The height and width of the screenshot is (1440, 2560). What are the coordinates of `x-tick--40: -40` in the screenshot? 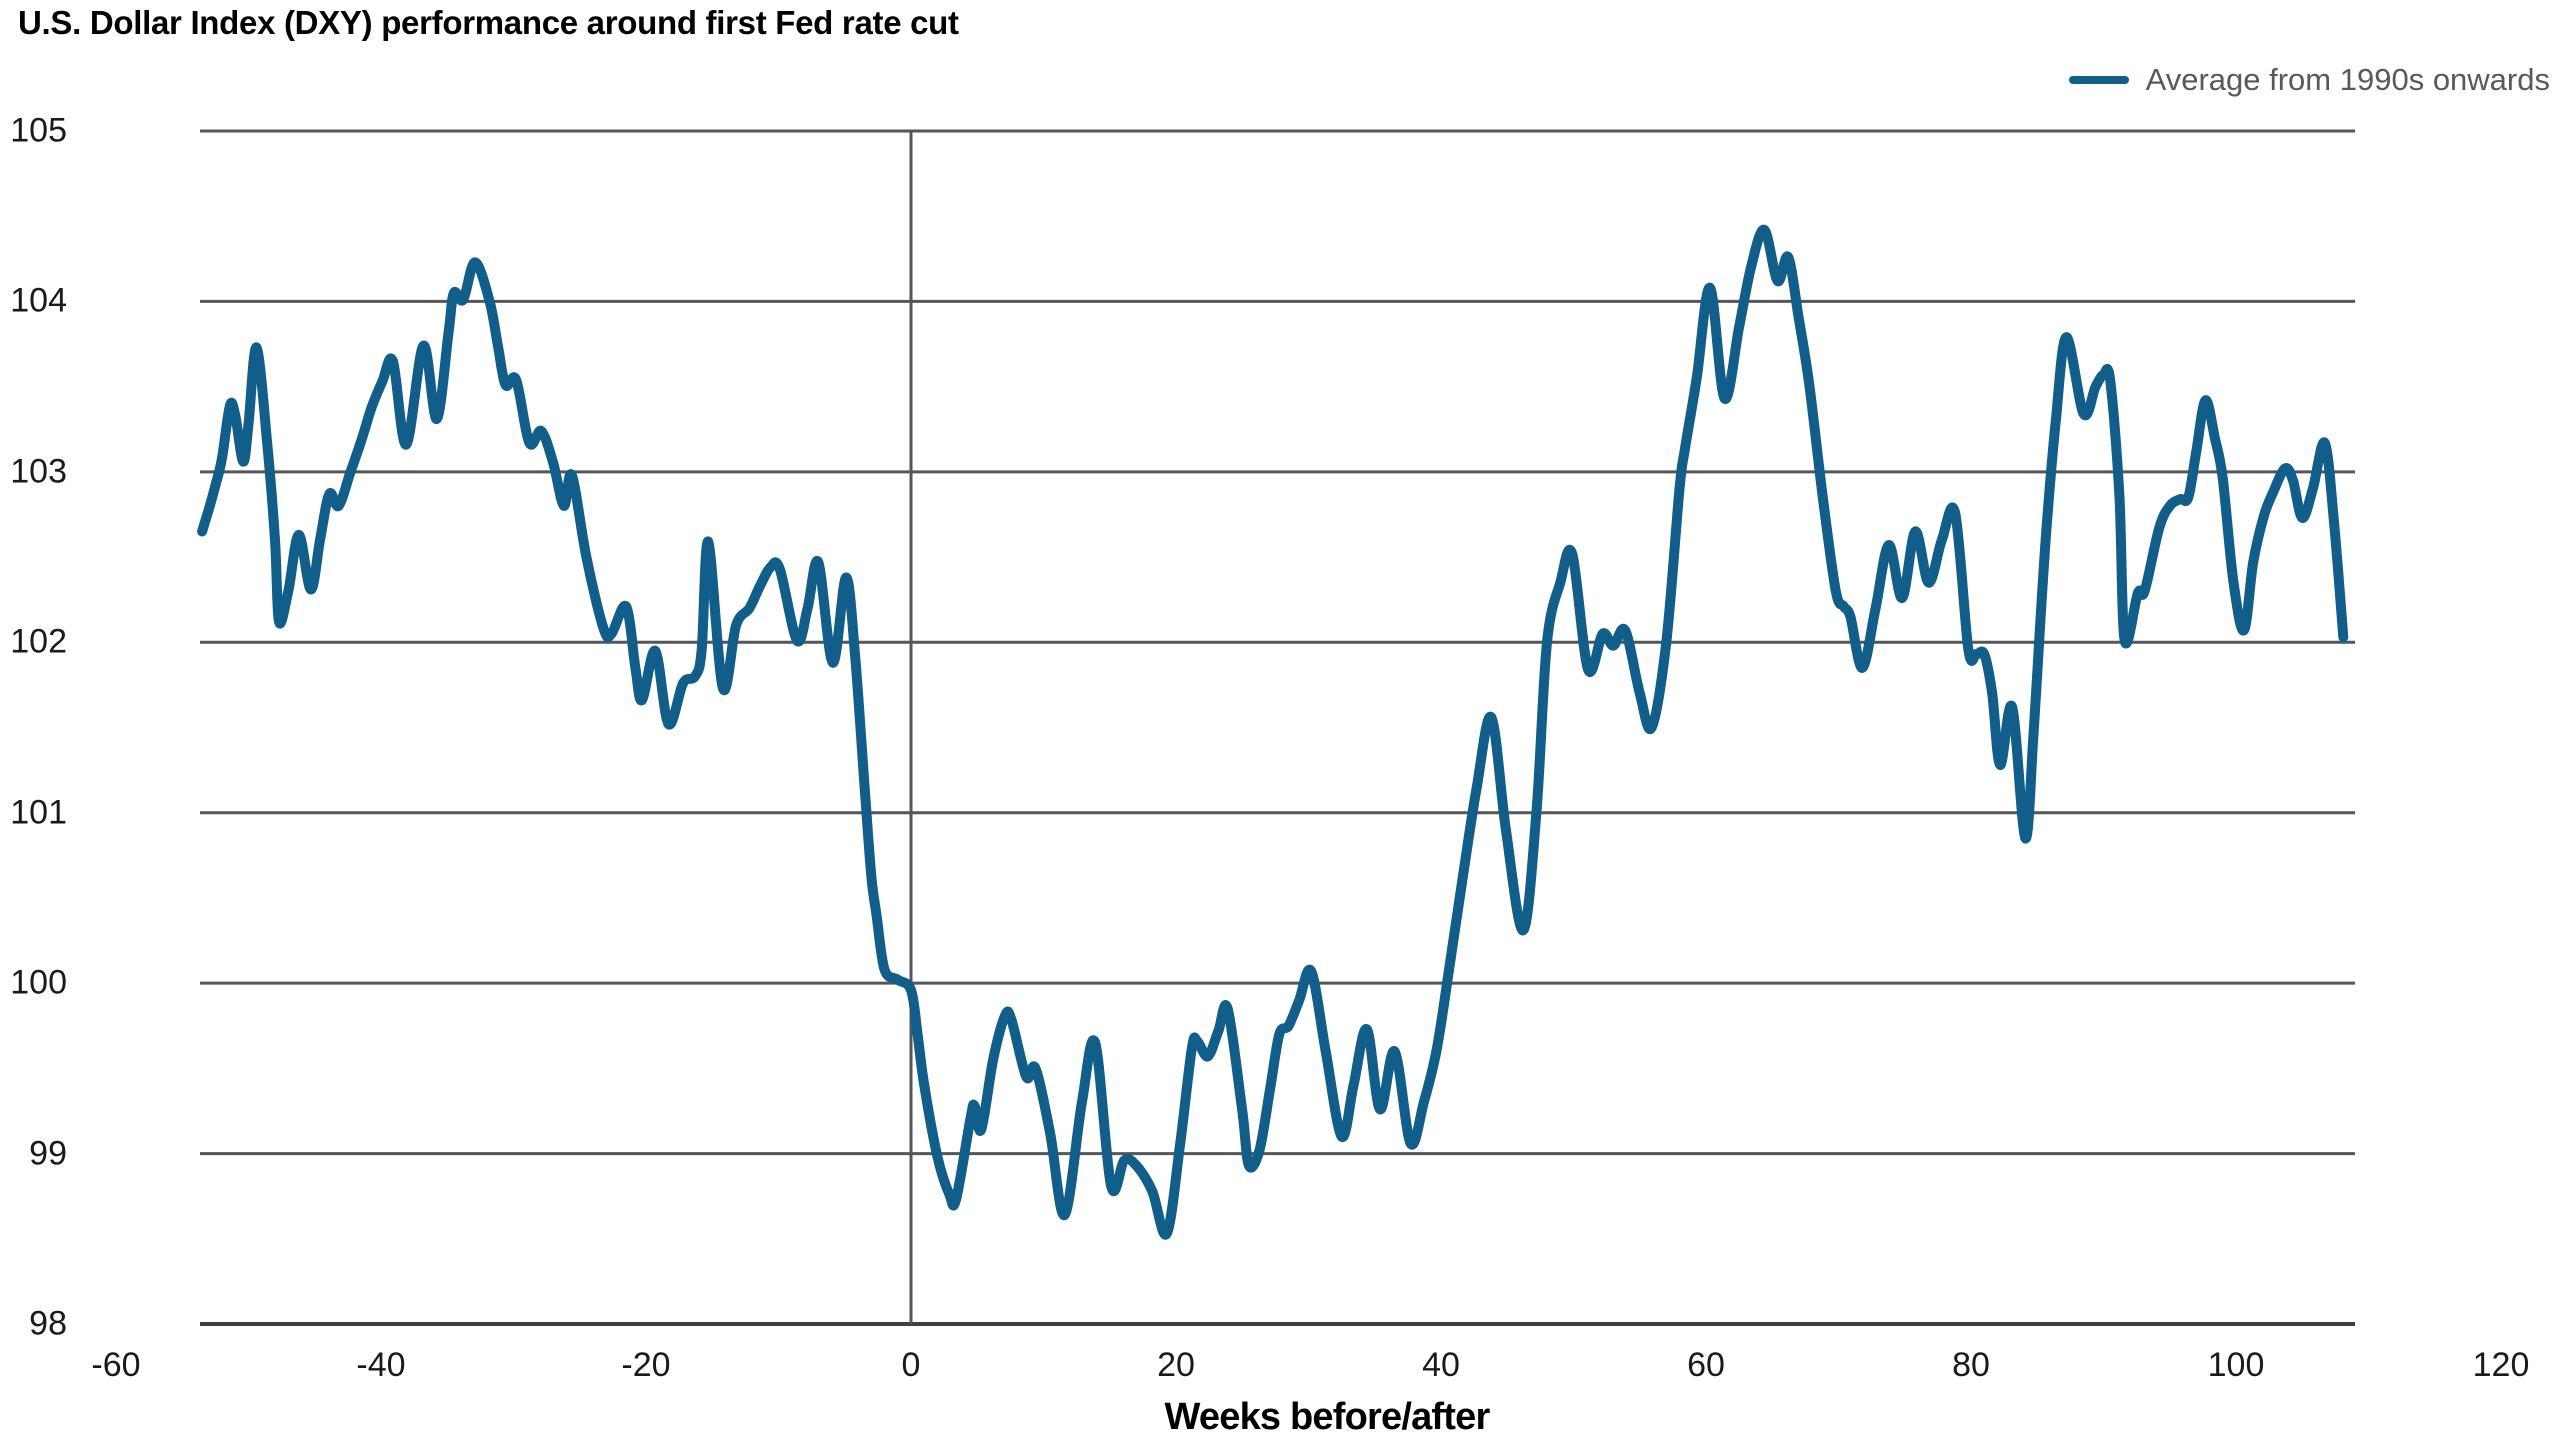 It's located at (381, 1365).